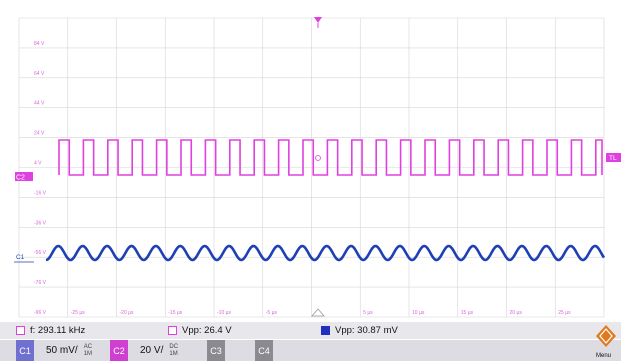  Describe the element at coordinates (38, 164) in the screenshot. I see `y-axis-label: 4 V` at that location.